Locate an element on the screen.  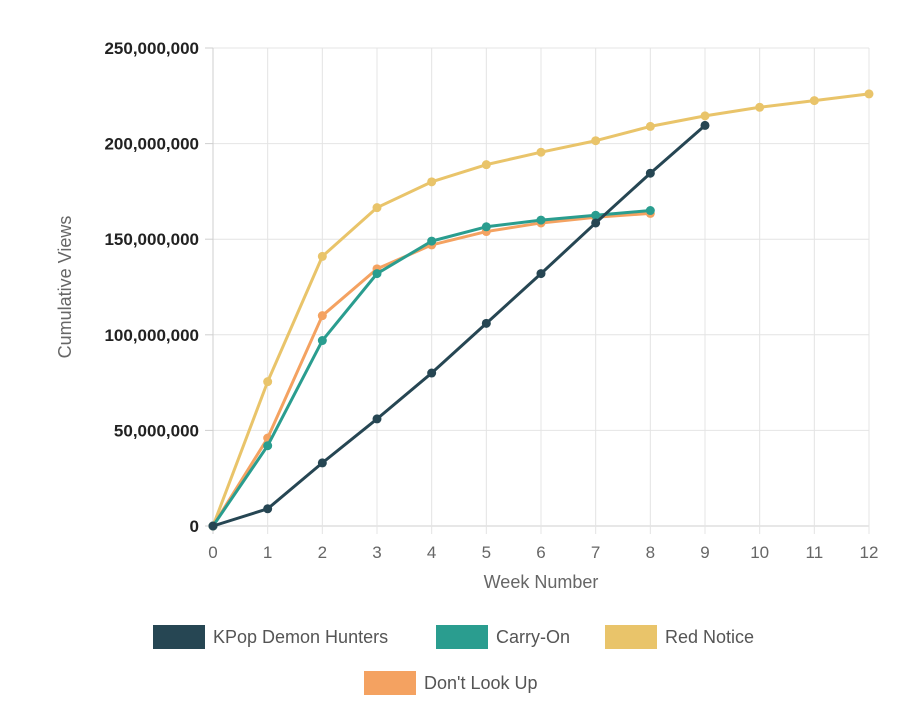
x-tick-label: 10 is located at coordinates (759, 552).